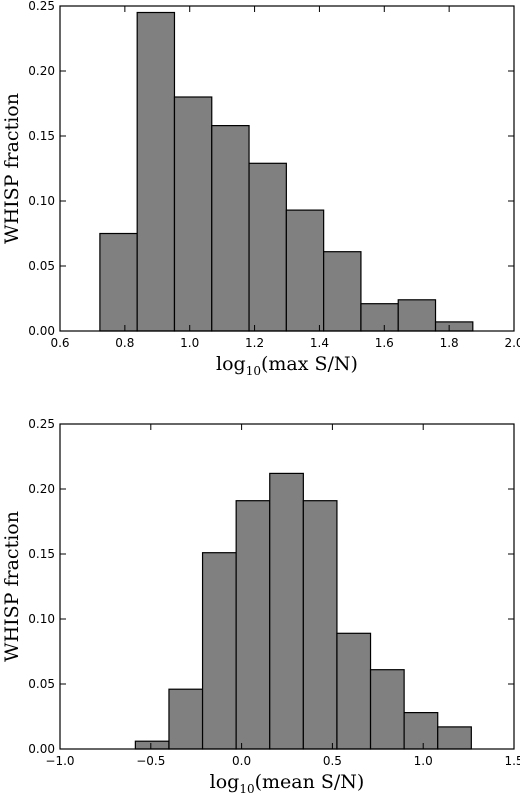 Image resolution: width=520 pixels, height=793 pixels. Describe the element at coordinates (59, 343) in the screenshot. I see `x-tick-label: 0.6` at that location.